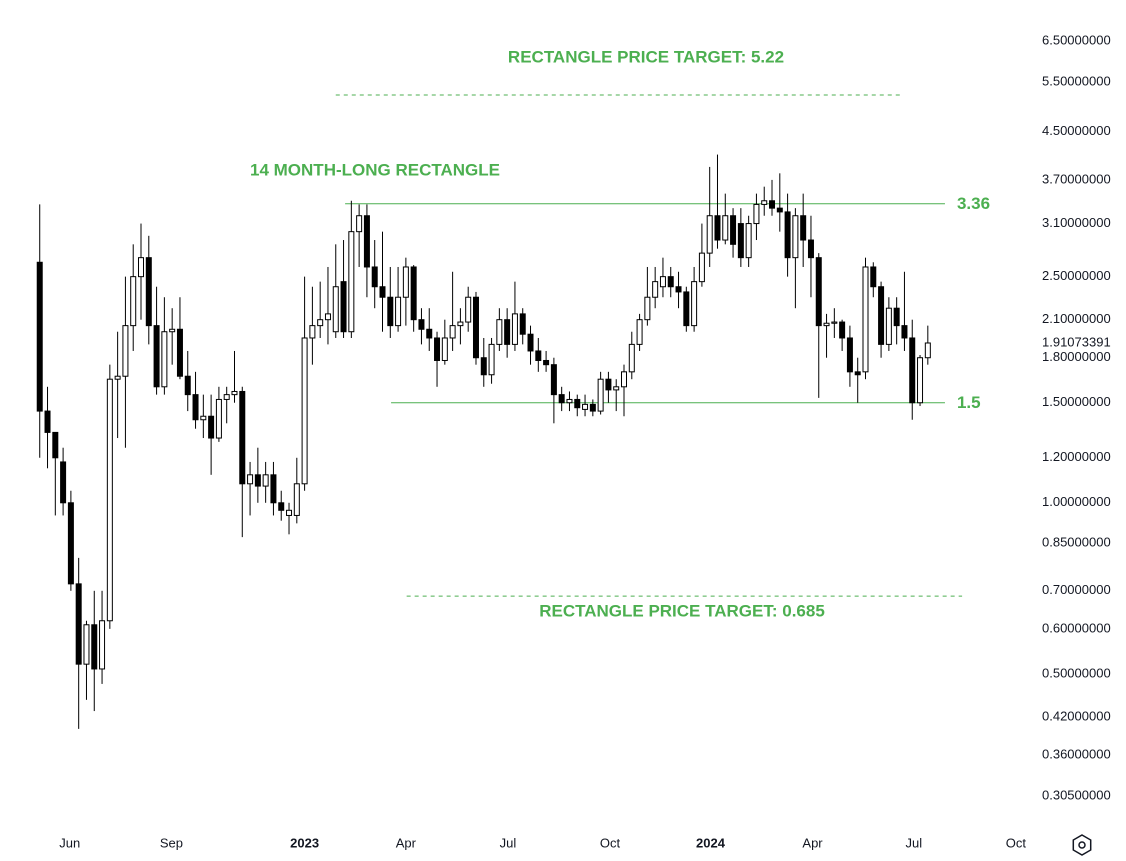 This screenshot has width=1126, height=861. What do you see at coordinates (1076, 275) in the screenshot?
I see `y-tick-label: 2.50000000` at bounding box center [1076, 275].